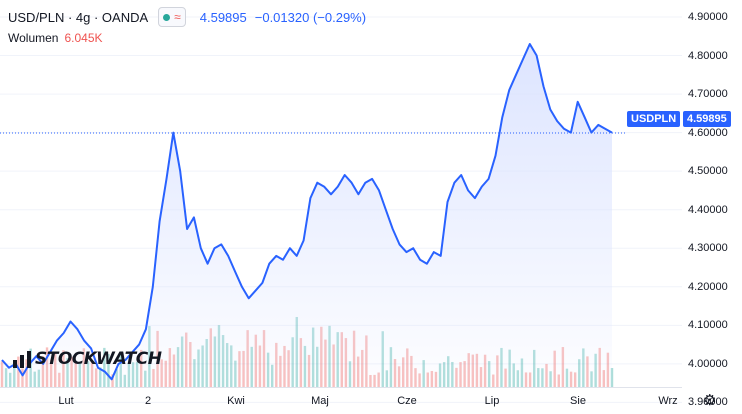  I want to click on stockwatch-logo: STOCKWATCH, so click(87, 359).